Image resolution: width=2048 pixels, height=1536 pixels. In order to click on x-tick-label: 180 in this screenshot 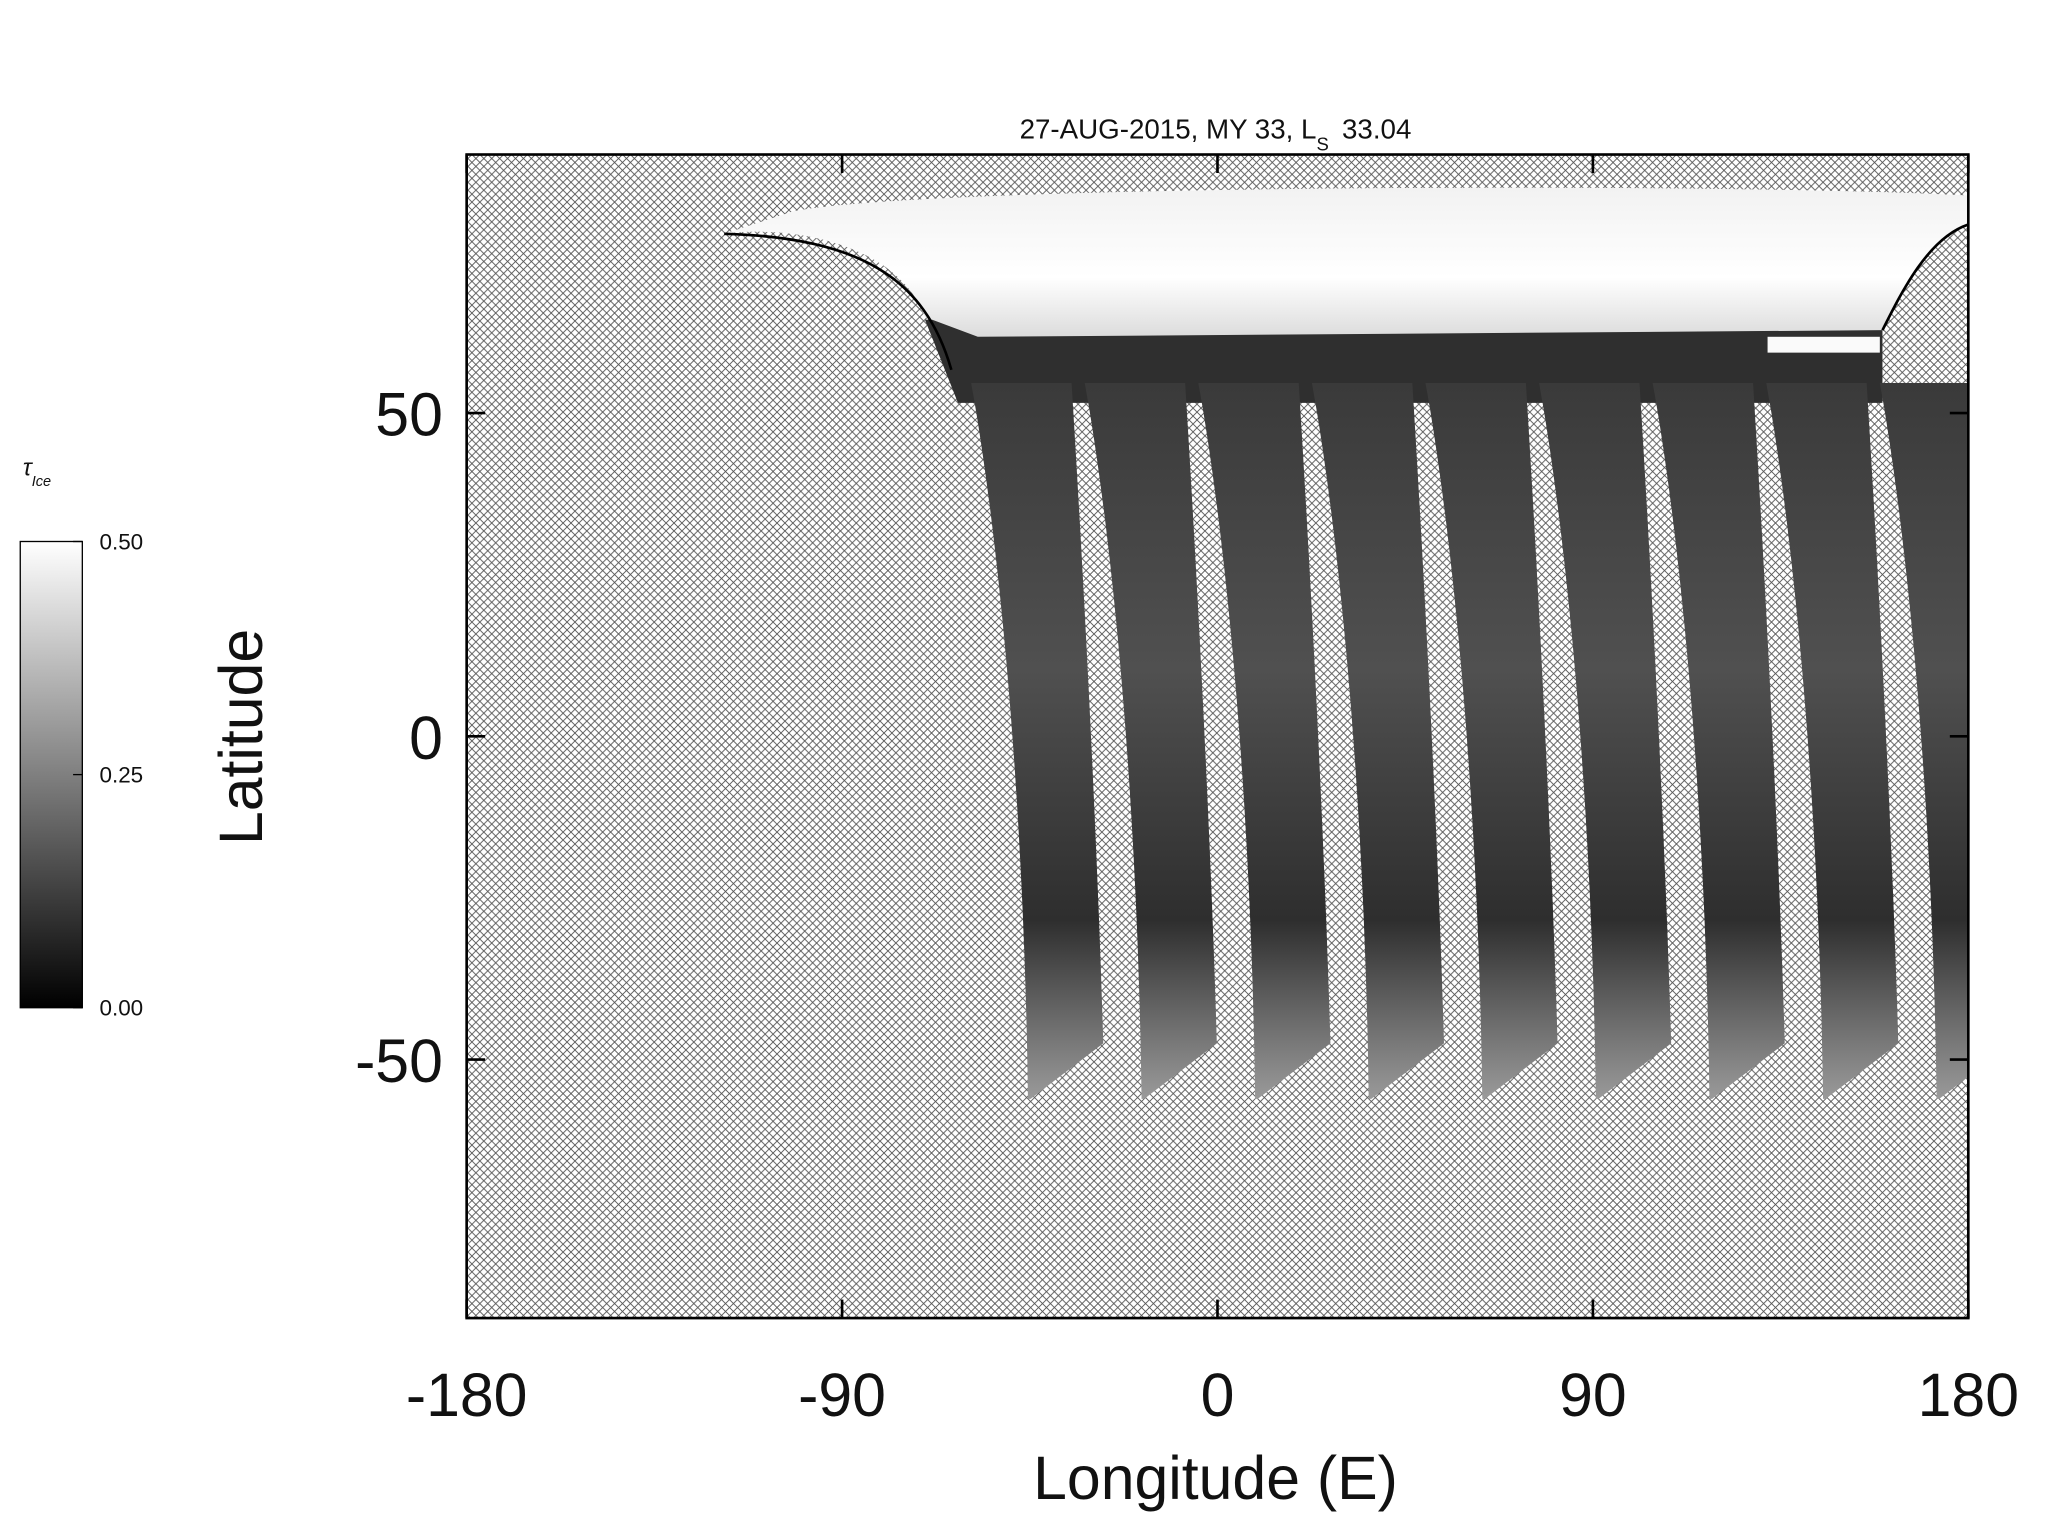, I will do `click(1968, 1395)`.